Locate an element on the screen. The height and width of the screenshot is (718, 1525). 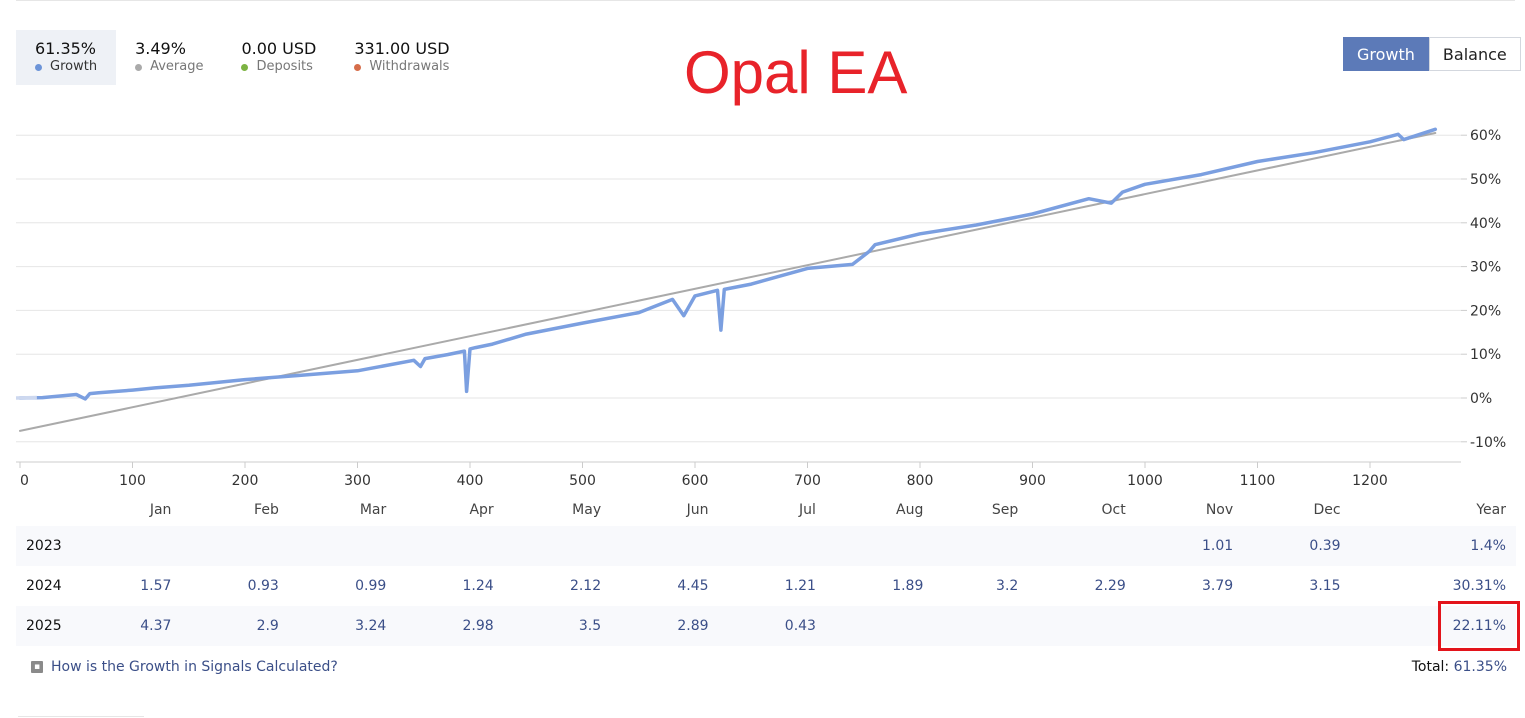
year-total: 22.11% is located at coordinates (1433, 626).